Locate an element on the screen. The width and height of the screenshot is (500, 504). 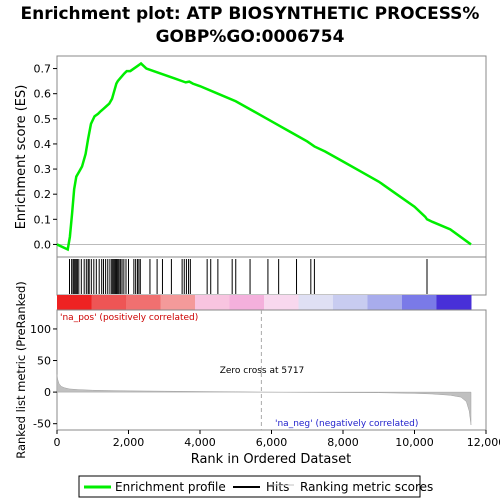
metric-x-ticks: 0 2,000 4,000 6,000 8,000 10,000 12,000 is located at coordinates (277, 439).